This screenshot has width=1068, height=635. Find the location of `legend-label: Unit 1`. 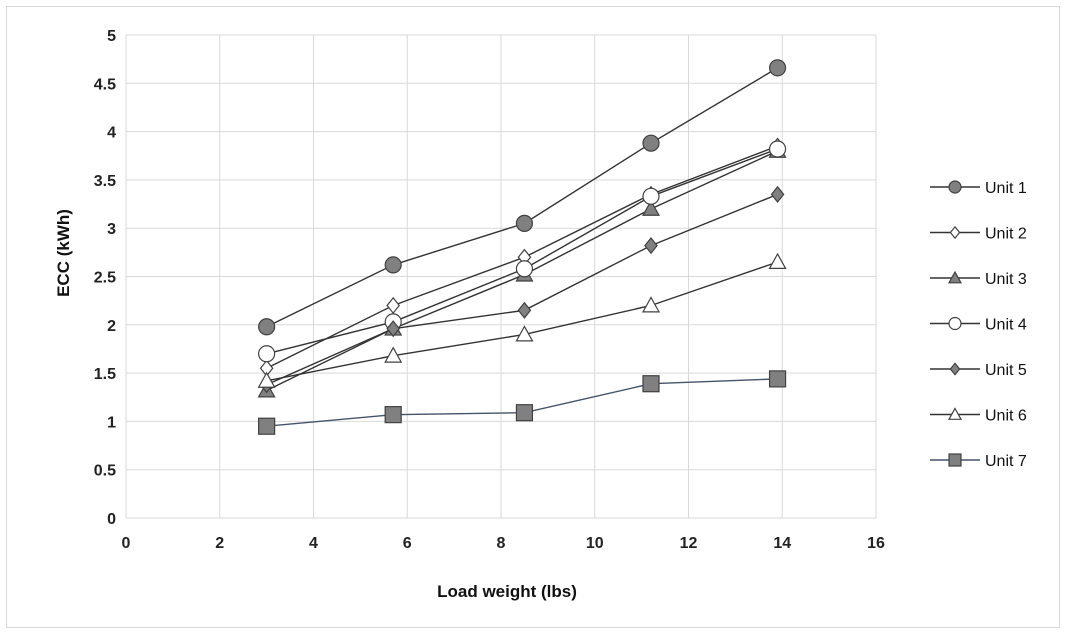

legend-label: Unit 1 is located at coordinates (1006, 188).